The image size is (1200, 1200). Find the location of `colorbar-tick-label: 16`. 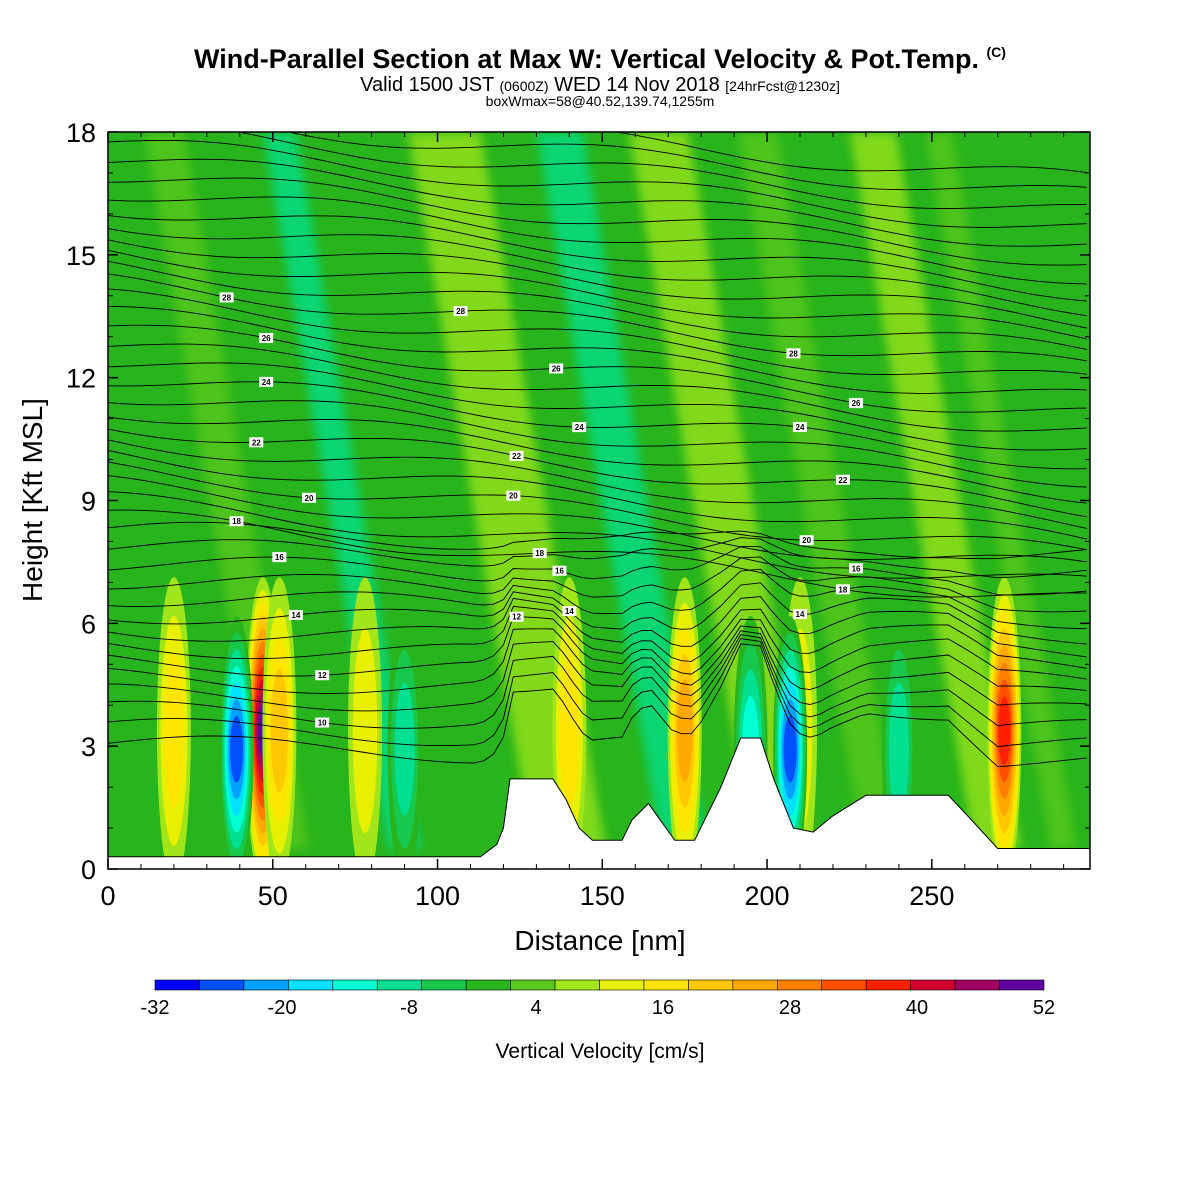

colorbar-tick-label: 16 is located at coordinates (663, 1008).